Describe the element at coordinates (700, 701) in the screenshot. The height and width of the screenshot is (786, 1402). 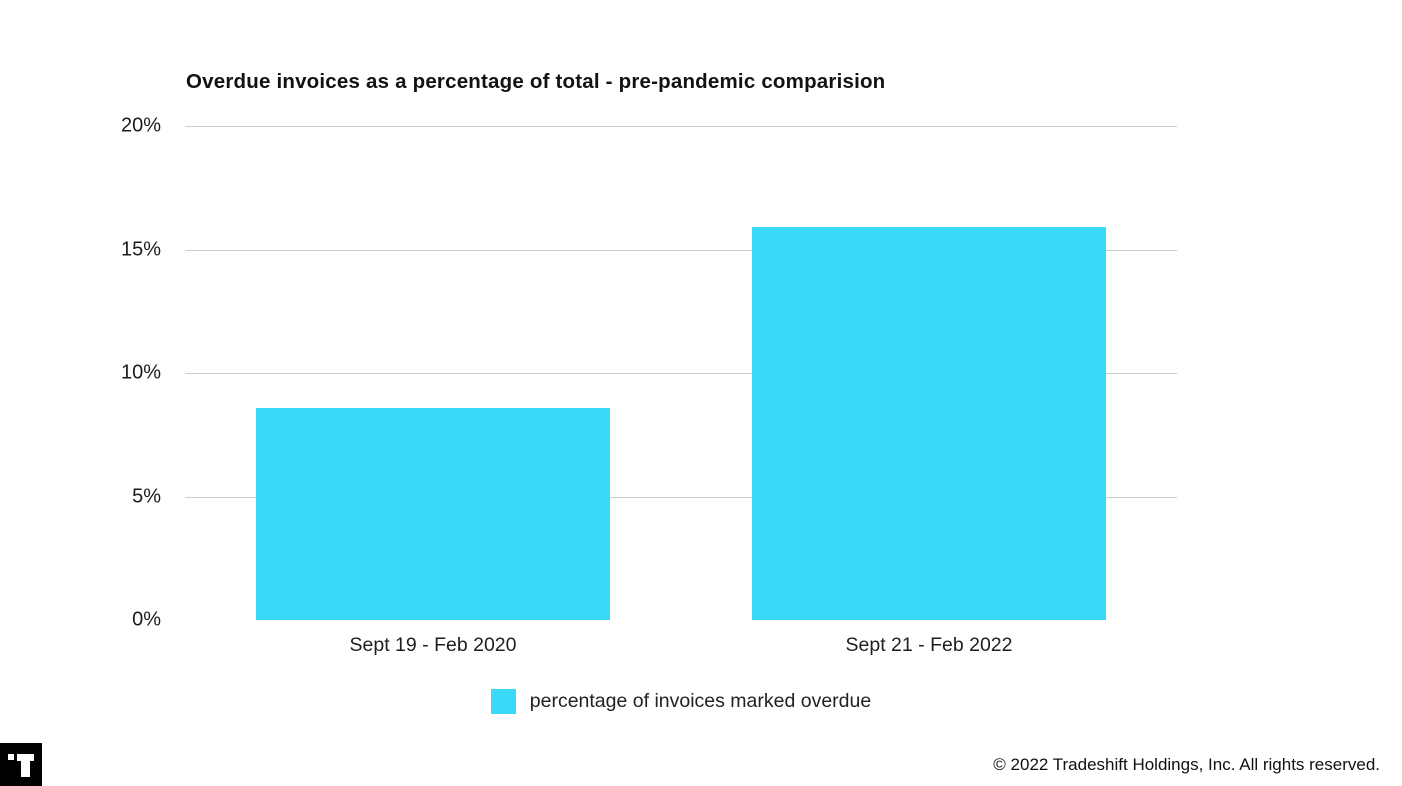
I see `legend-label: percentage of invoices marked overdue` at that location.